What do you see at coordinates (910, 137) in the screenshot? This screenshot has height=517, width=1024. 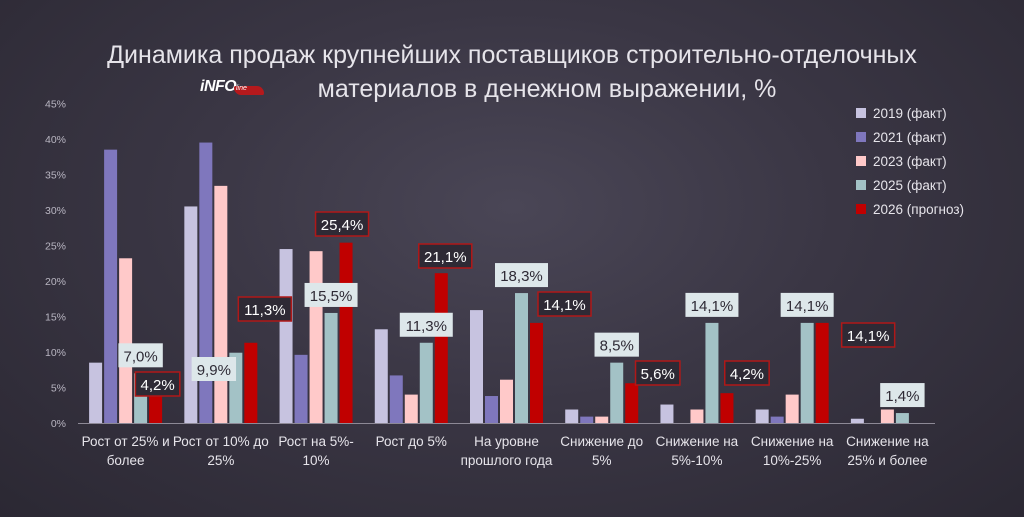 I see `legend-label: 2021 (факт)` at bounding box center [910, 137].